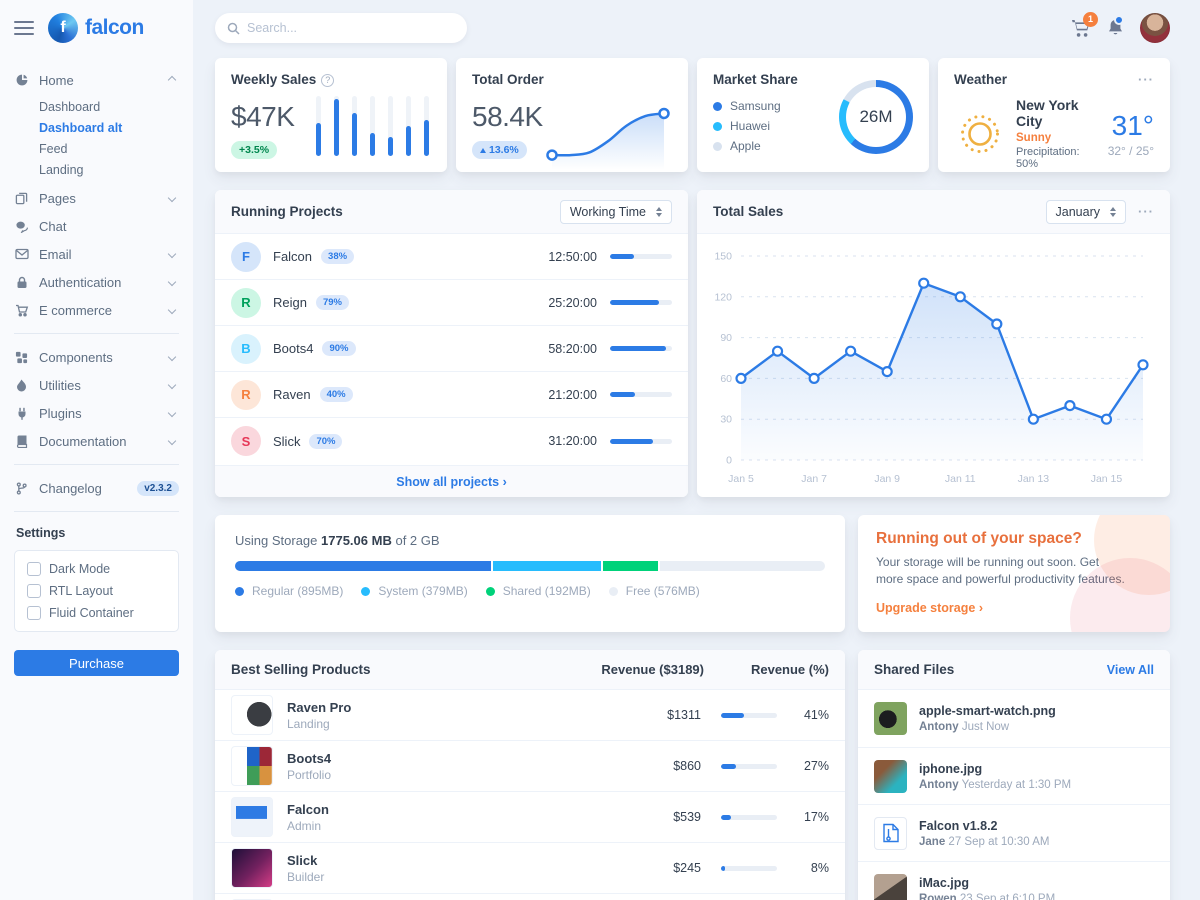 The width and height of the screenshot is (1200, 900). I want to click on file-name: iMac.jpg, so click(944, 882).